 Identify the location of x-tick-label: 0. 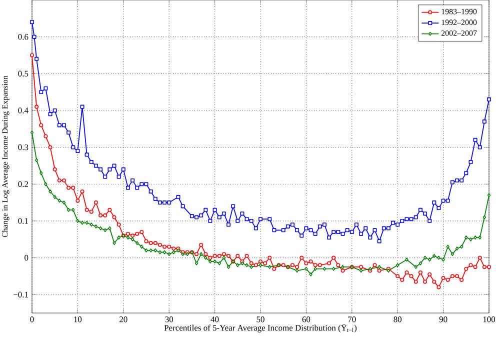
(32, 319).